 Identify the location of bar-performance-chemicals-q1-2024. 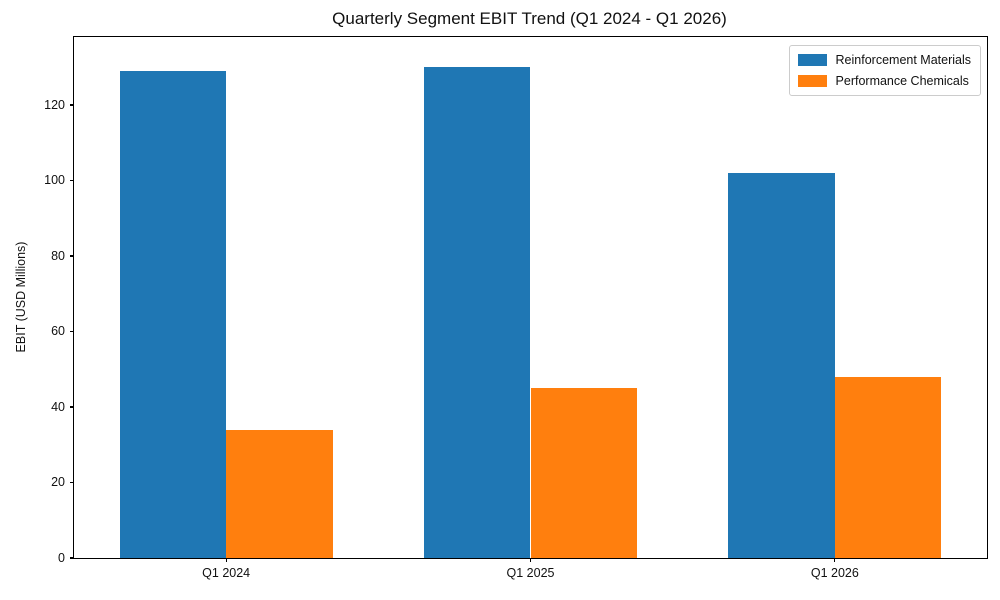
(279, 493).